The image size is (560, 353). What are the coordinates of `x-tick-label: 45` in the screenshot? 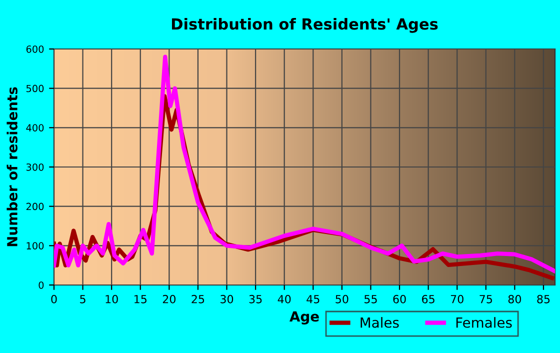 It's located at (313, 299).